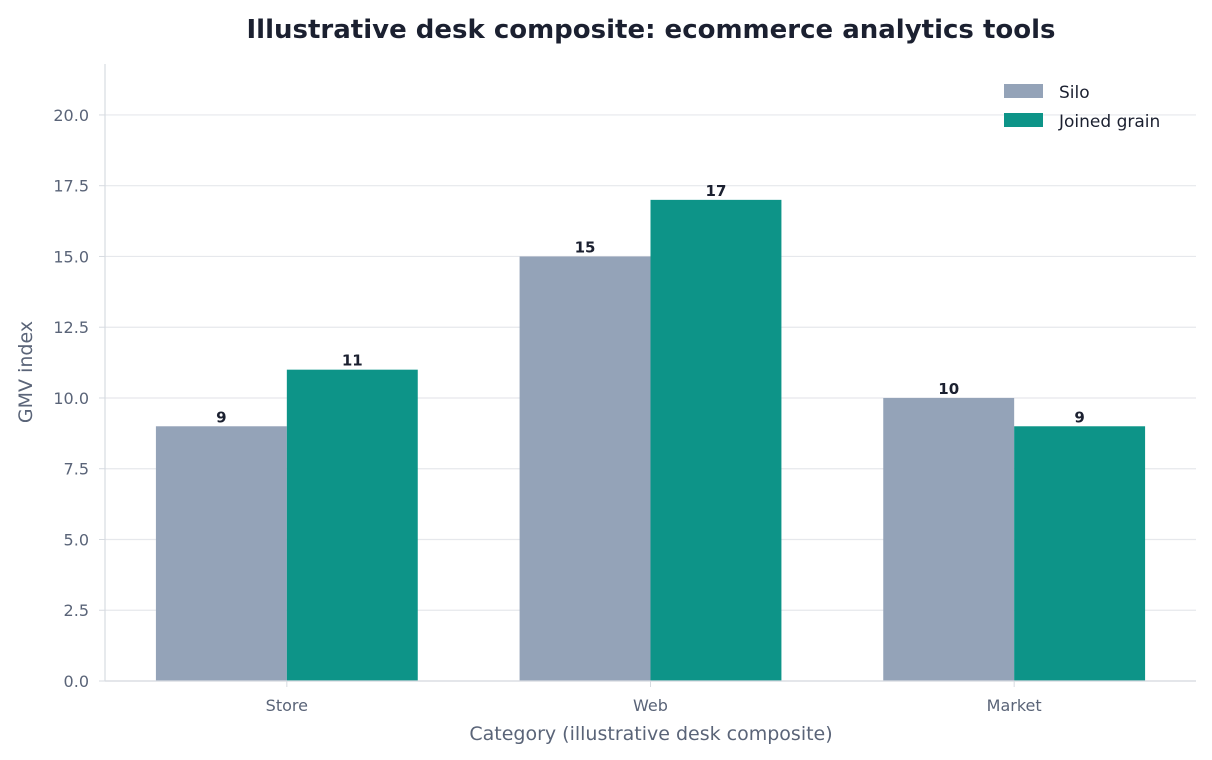 The width and height of the screenshot is (1212, 760). I want to click on x-tick-label: Web, so click(650, 705).